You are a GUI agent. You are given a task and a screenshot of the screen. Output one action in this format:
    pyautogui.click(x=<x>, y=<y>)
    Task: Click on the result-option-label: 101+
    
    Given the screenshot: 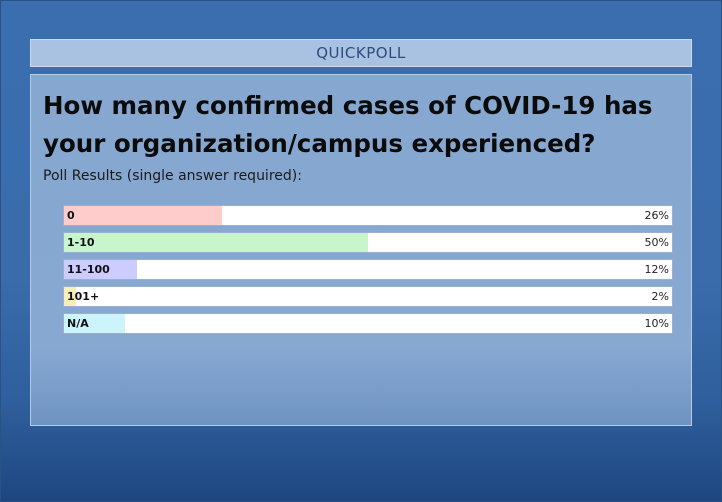 What is the action you would take?
    pyautogui.click(x=83, y=296)
    